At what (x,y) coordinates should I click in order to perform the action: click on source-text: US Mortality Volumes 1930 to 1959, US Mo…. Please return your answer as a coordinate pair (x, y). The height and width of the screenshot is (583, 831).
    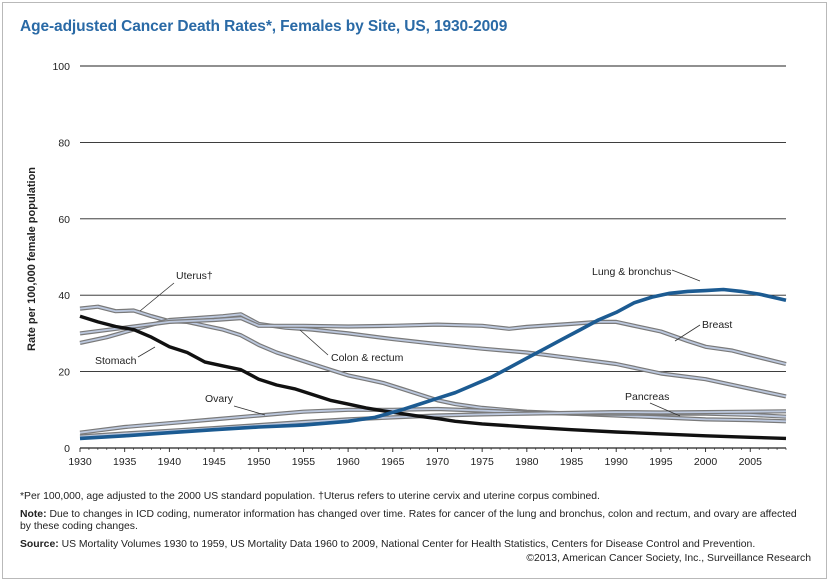
    Looking at the image, I should click on (408, 544).